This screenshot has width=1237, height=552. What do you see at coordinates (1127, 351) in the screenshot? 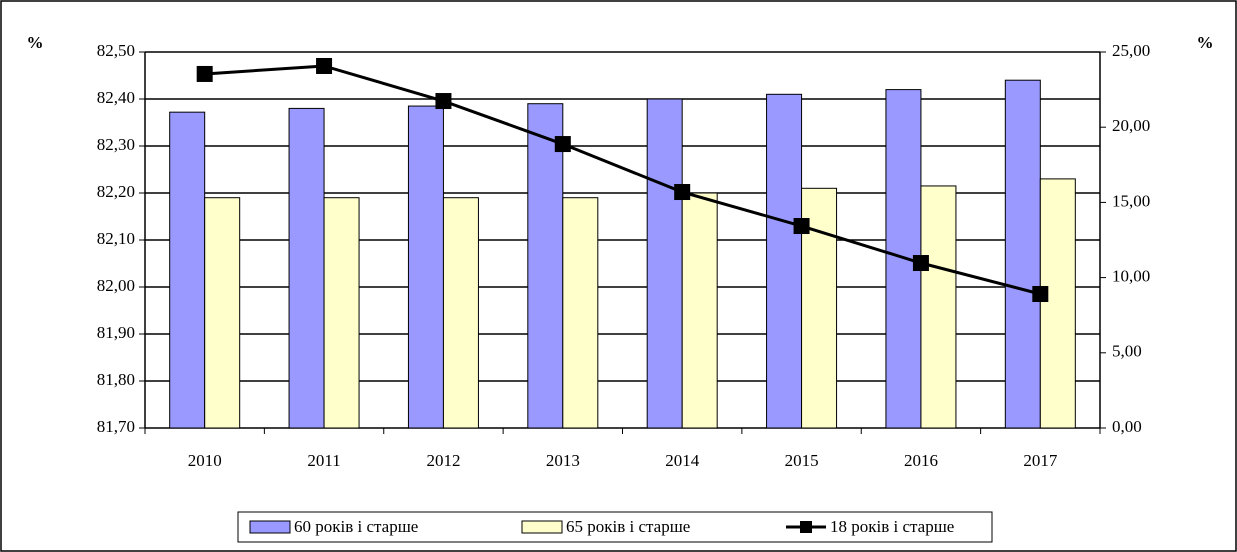
I see `y2-tick-label: 5,00` at bounding box center [1127, 351].